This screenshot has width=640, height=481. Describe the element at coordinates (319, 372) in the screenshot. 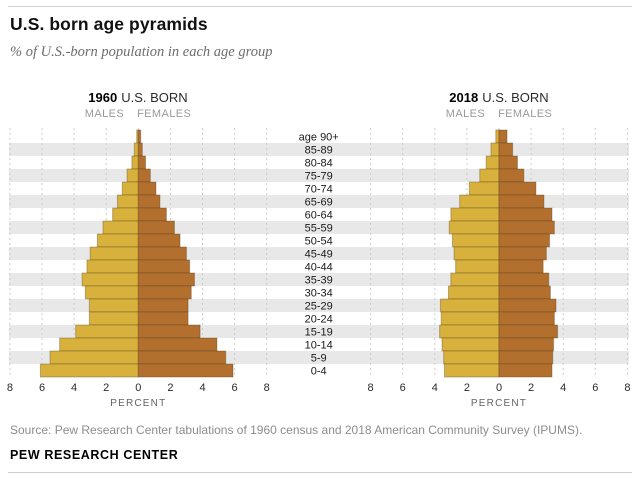

I see `age-group-label: 0-4` at that location.